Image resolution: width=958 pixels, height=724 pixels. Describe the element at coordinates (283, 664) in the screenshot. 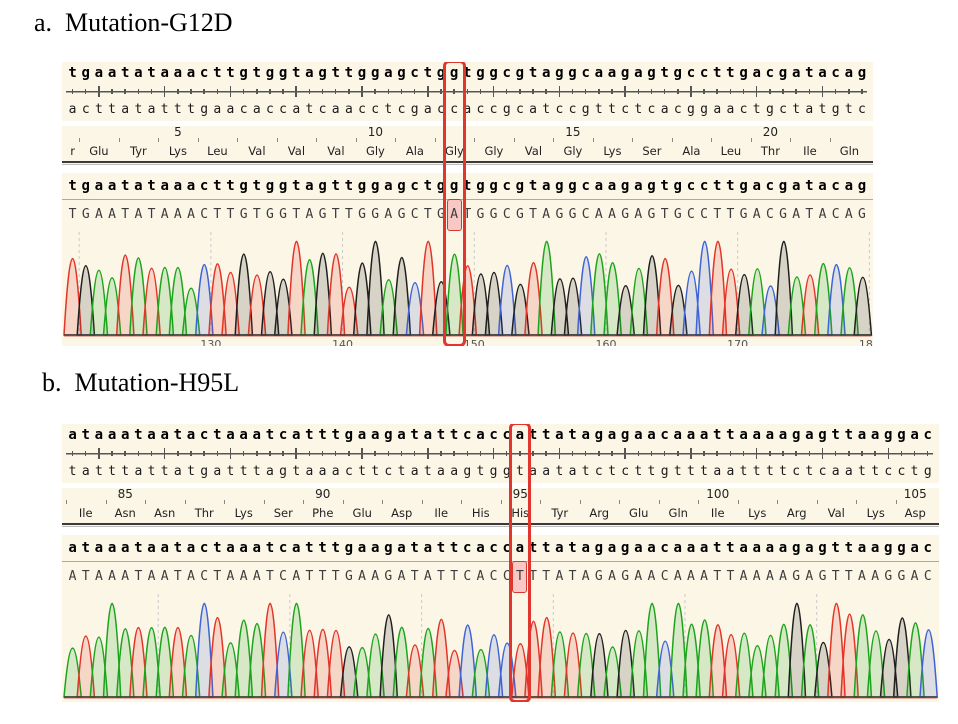

I see `trace-peak-C` at that location.